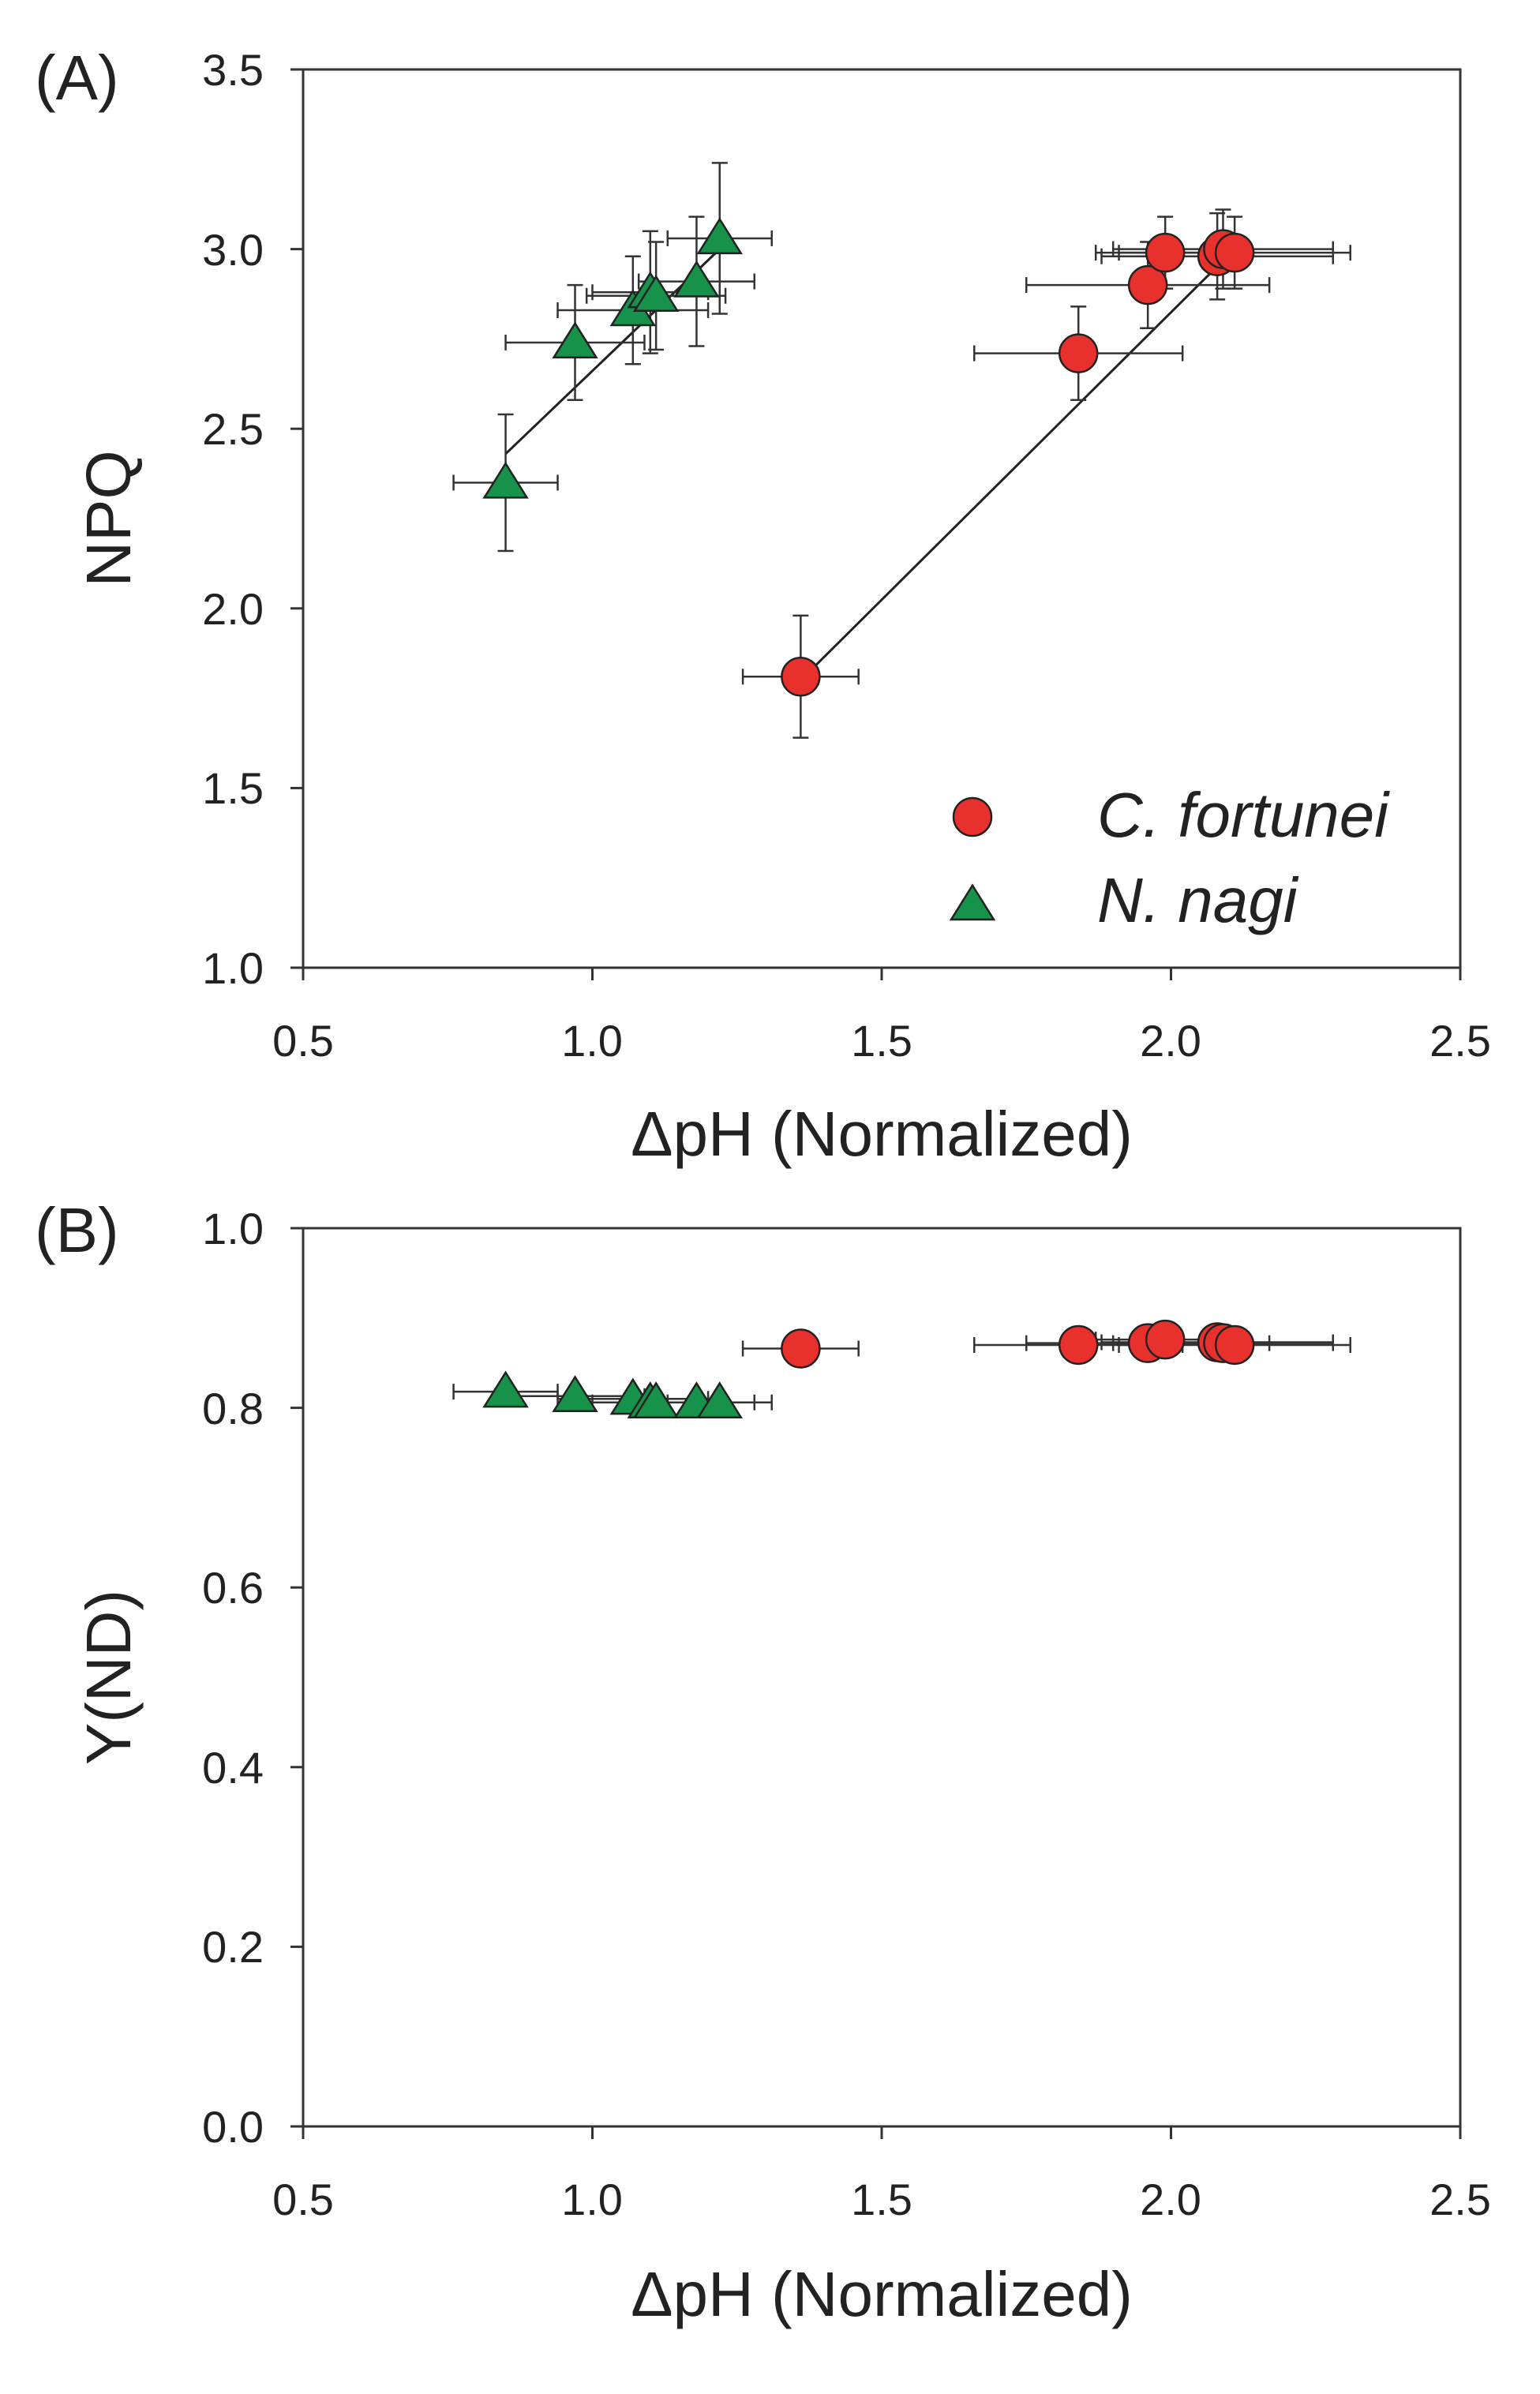 The width and height of the screenshot is (1540, 2394). Describe the element at coordinates (77, 1230) in the screenshot. I see `panel-b-label: (B)` at that location.